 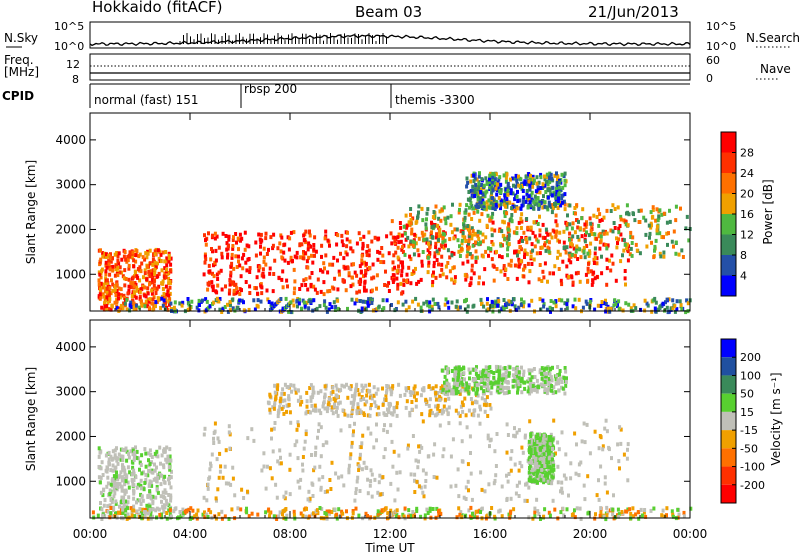 I want to click on freq-label-line2: [MHz], so click(x=21, y=72).